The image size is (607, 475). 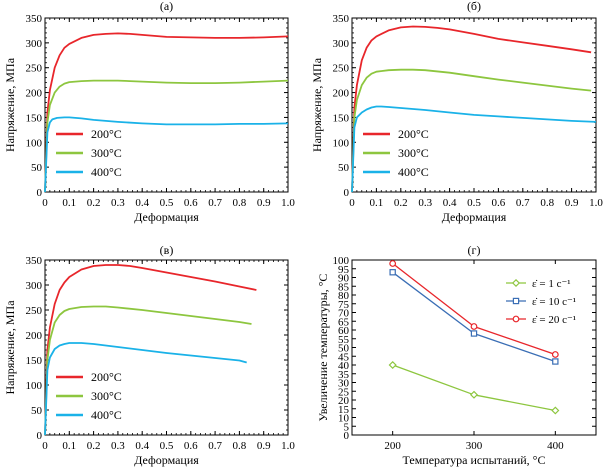 I want to click on y-tick-label: 75, so click(x=344, y=305).